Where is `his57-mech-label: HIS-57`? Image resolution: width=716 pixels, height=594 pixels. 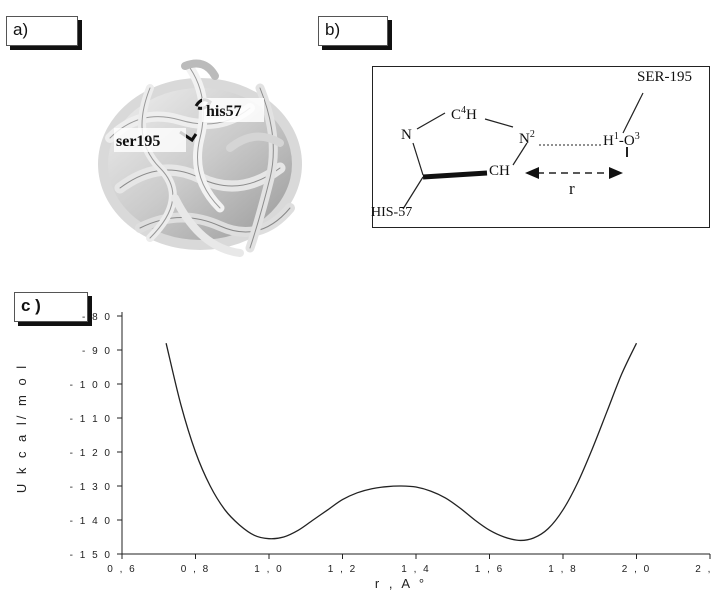 his57-mech-label: HIS-57 is located at coordinates (392, 212).